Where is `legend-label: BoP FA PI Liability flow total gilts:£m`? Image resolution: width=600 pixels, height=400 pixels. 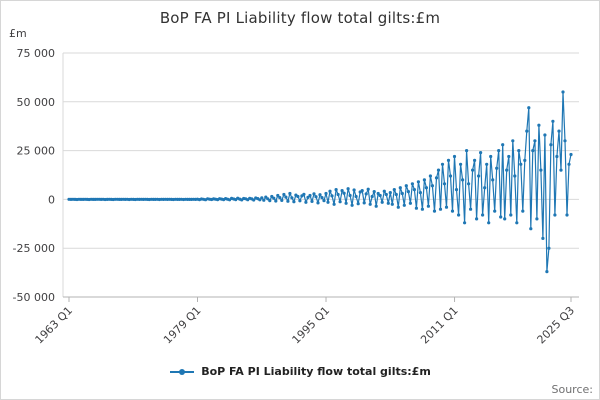 legend-label: BoP FA PI Liability flow total gilts:£m is located at coordinates (316, 371).